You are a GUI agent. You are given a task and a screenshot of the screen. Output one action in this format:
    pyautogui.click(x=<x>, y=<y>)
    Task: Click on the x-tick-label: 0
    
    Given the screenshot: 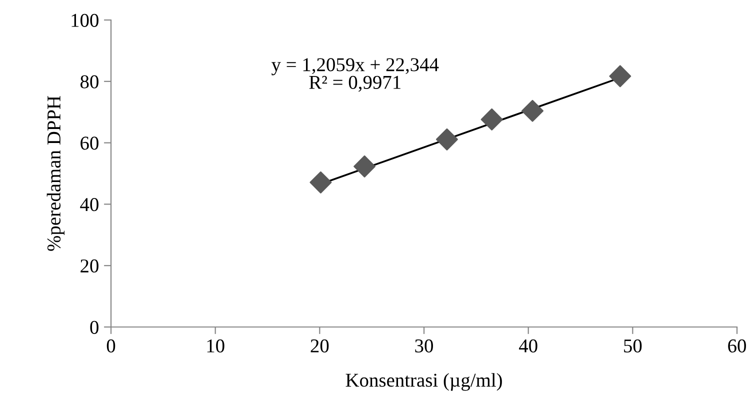 What is the action you would take?
    pyautogui.click(x=111, y=345)
    